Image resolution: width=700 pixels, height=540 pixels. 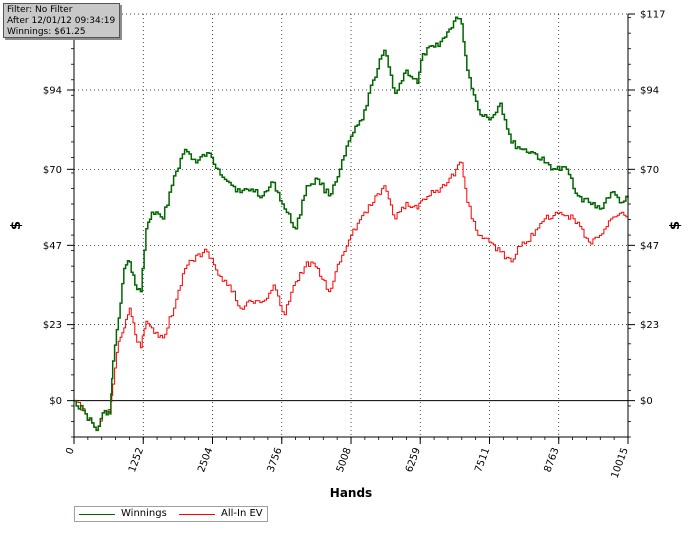 What do you see at coordinates (552, 460) in the screenshot?
I see `x-tick-label-8763: 8763` at bounding box center [552, 460].